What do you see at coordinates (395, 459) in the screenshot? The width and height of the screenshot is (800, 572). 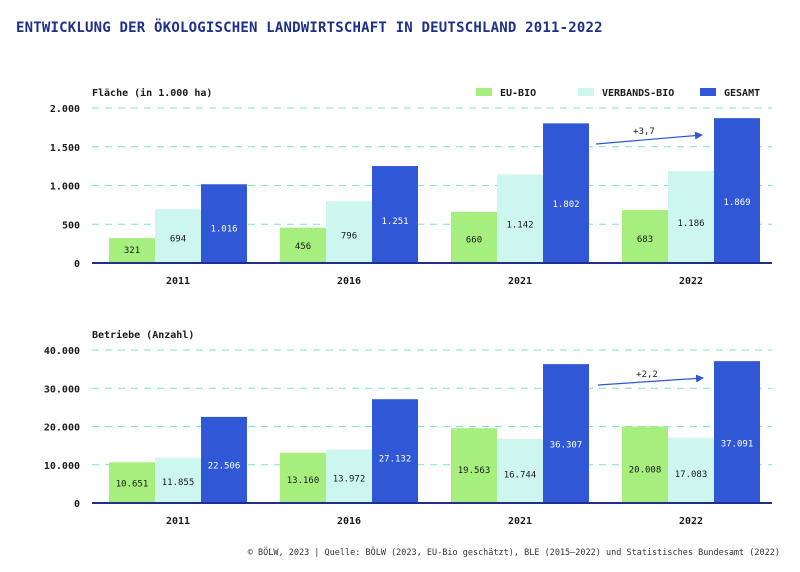 I see `data-label: 27.132` at bounding box center [395, 459].